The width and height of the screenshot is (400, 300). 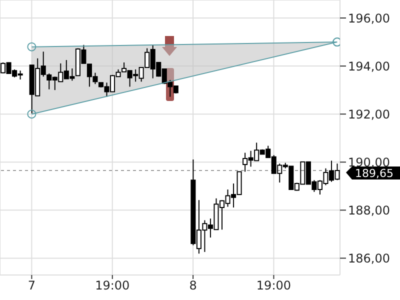 What do you see at coordinates (193, 285) in the screenshot?
I see `x-tick-label: 8` at bounding box center [193, 285].